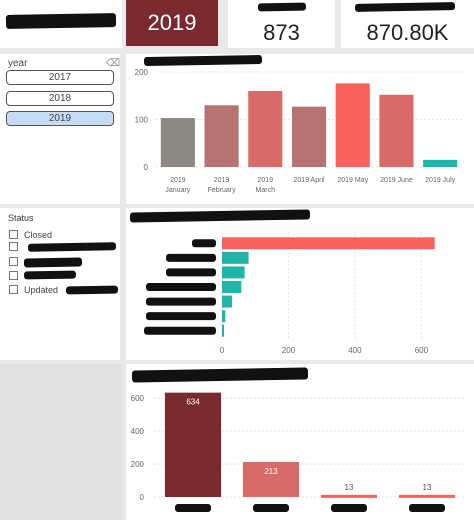 The width and height of the screenshot is (474, 520). I want to click on year-option-2018: 2018, so click(60, 98).